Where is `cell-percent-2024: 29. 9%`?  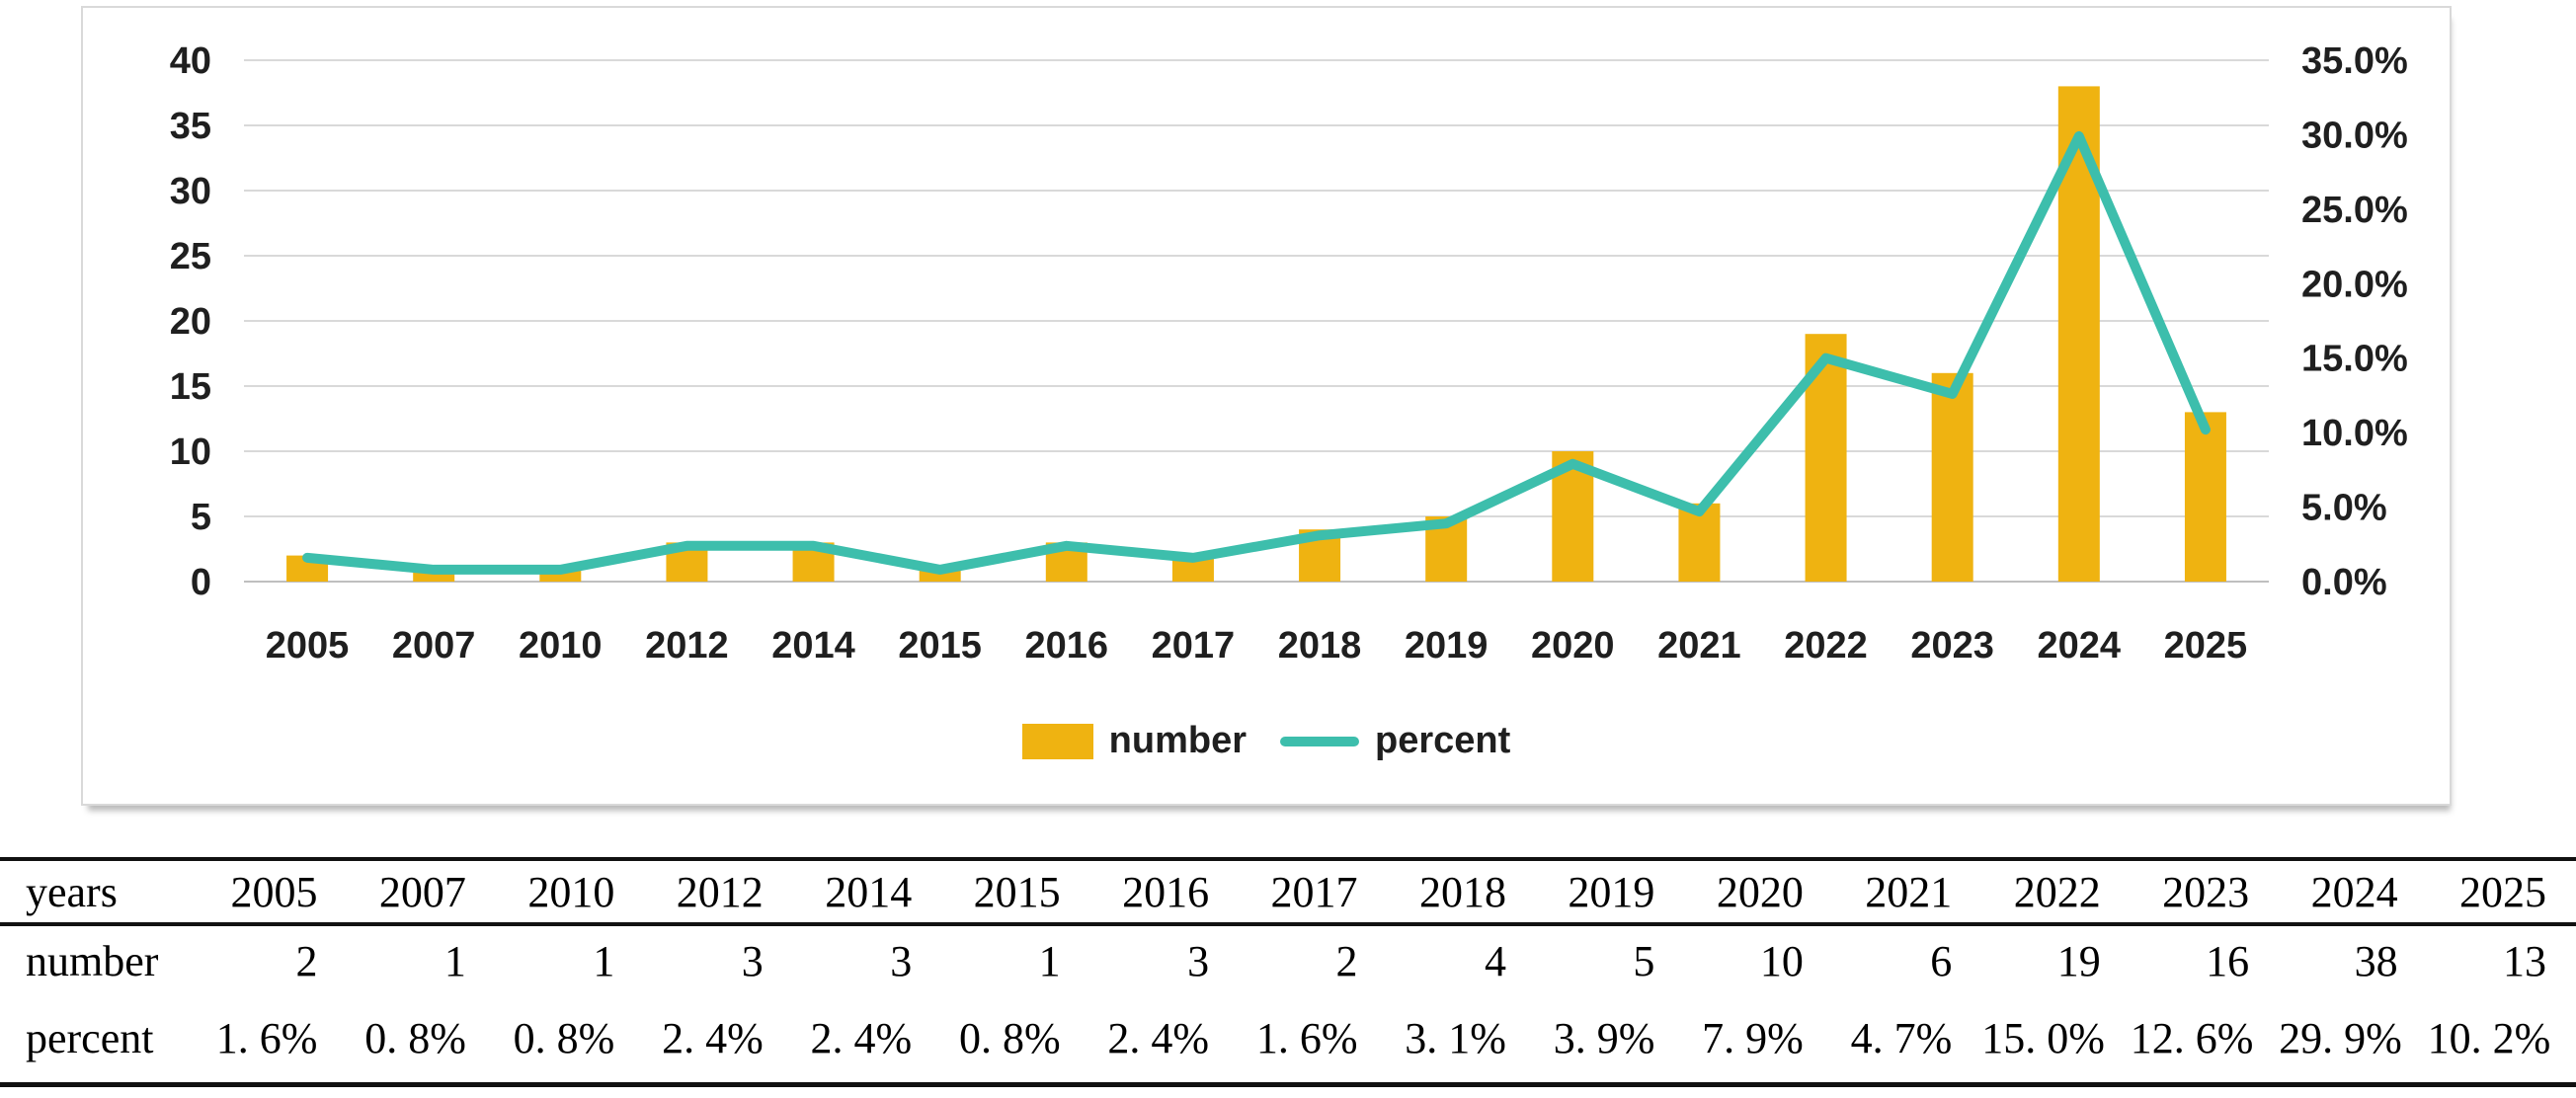 cell-percent-2024: 29. 9% is located at coordinates (2340, 1038).